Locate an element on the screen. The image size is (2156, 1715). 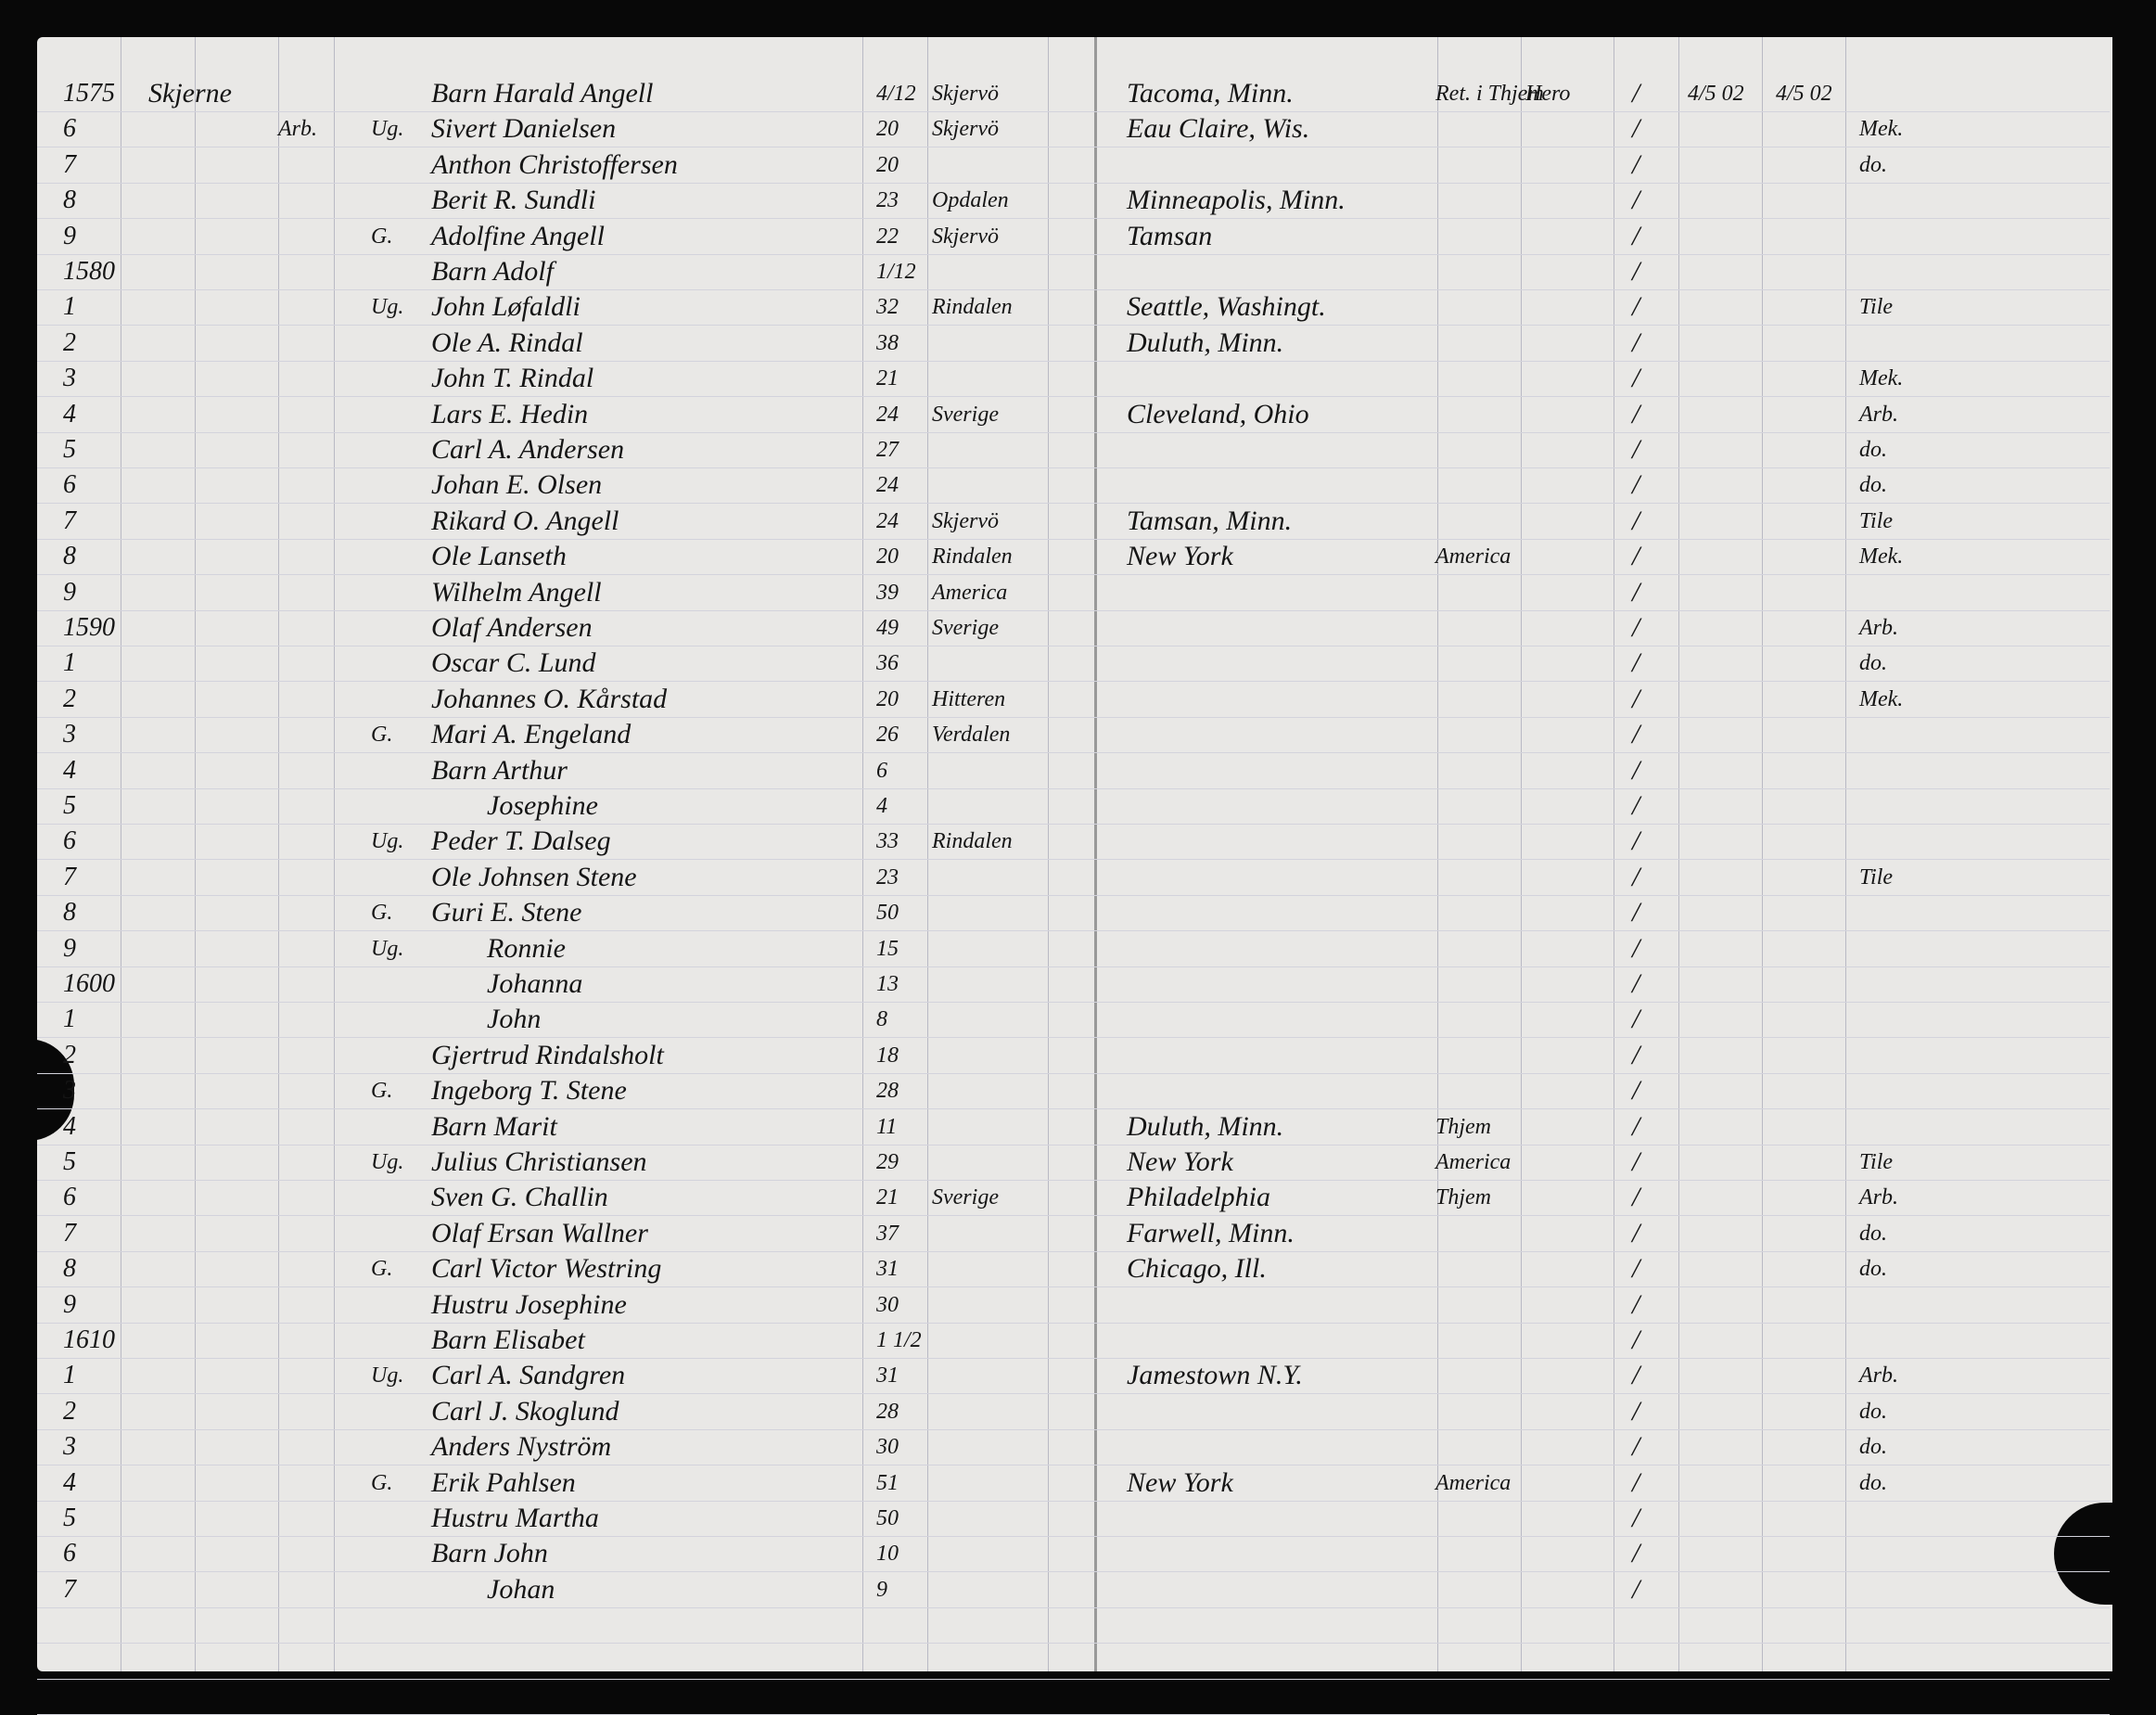
ship-cell: Hero is located at coordinates (1548, 94).